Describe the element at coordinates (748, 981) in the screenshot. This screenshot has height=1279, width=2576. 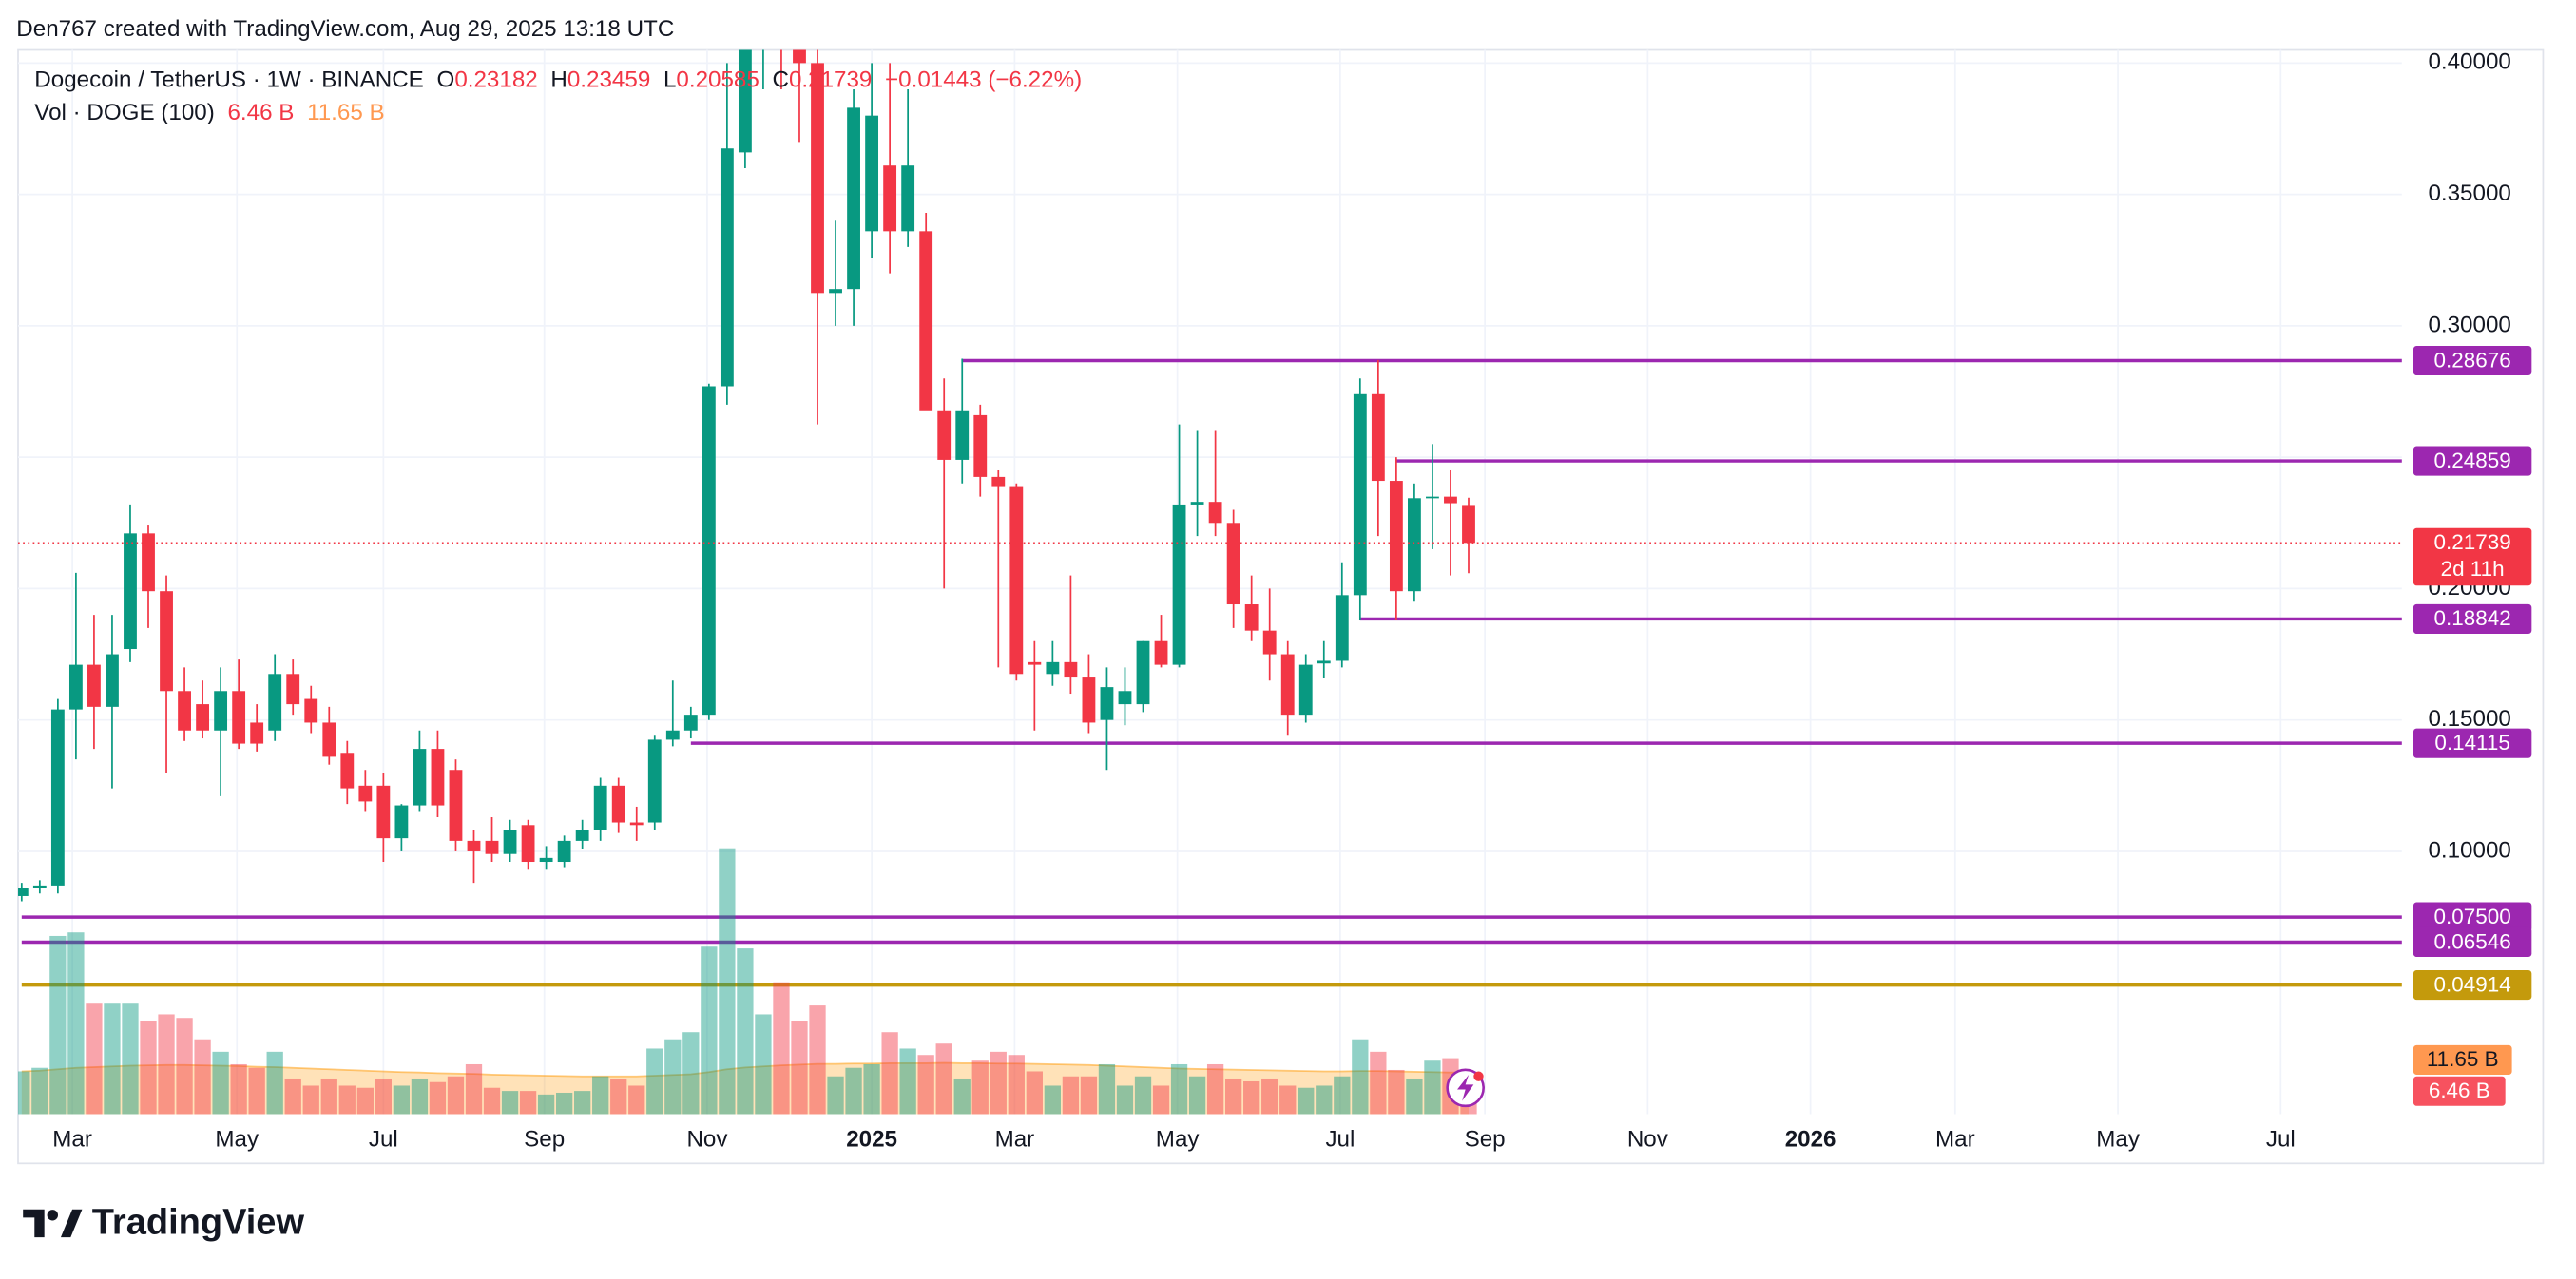
I see `volume-pane` at that location.